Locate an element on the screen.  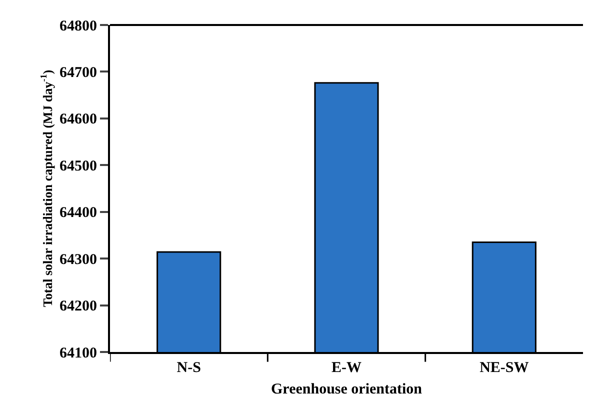
y-tick-label: 64300 is located at coordinates (78, 260).